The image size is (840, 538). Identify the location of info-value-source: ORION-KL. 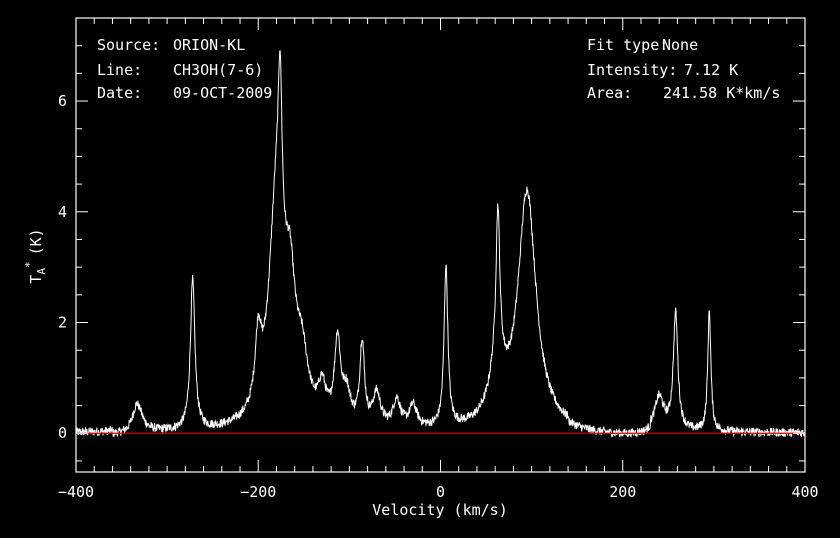
(209, 45).